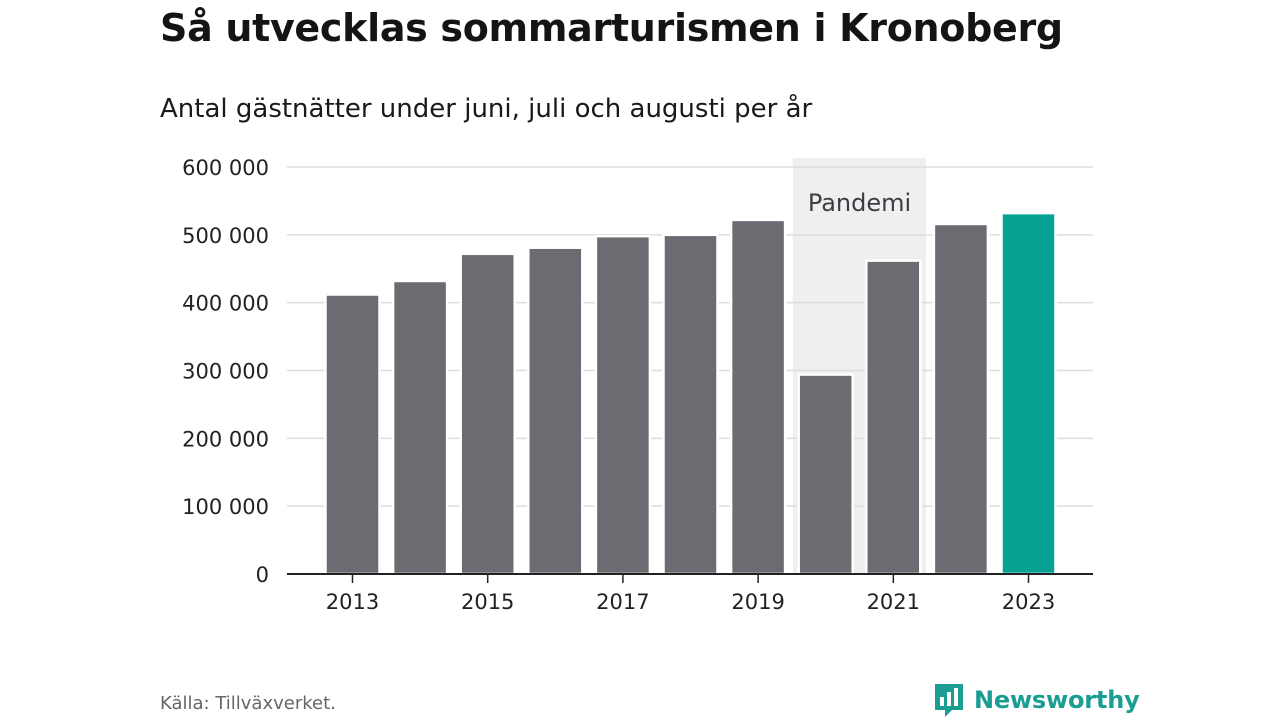  What do you see at coordinates (225, 507) in the screenshot?
I see `y-tick-label: 100 000` at bounding box center [225, 507].